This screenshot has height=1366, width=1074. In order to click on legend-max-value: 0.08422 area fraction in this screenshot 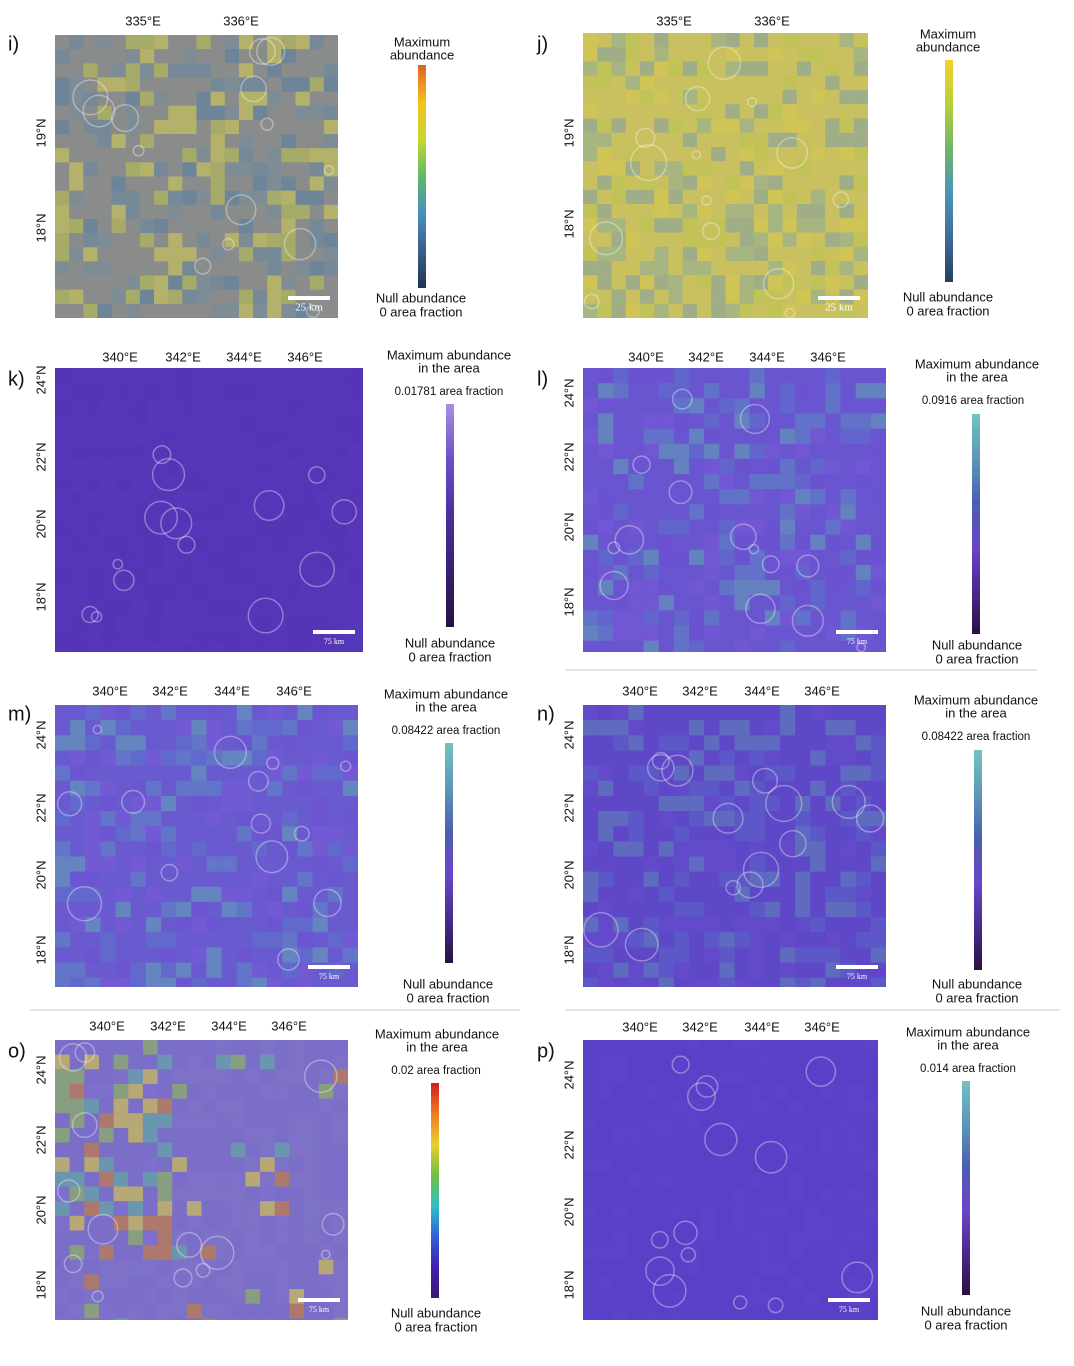, I will do `click(446, 731)`.